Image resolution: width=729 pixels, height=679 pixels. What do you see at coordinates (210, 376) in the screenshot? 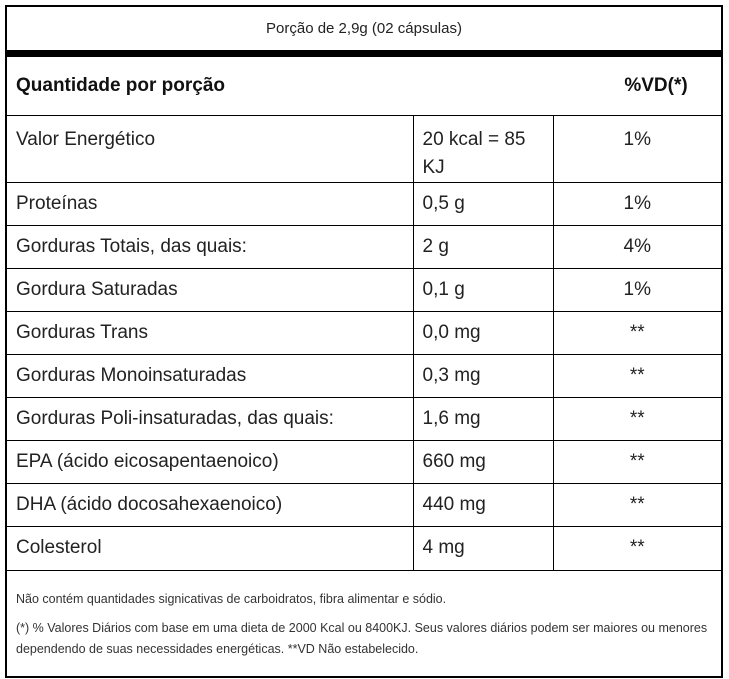
I see `nutrient-name: Gorduras Monoinsaturadas` at bounding box center [210, 376].